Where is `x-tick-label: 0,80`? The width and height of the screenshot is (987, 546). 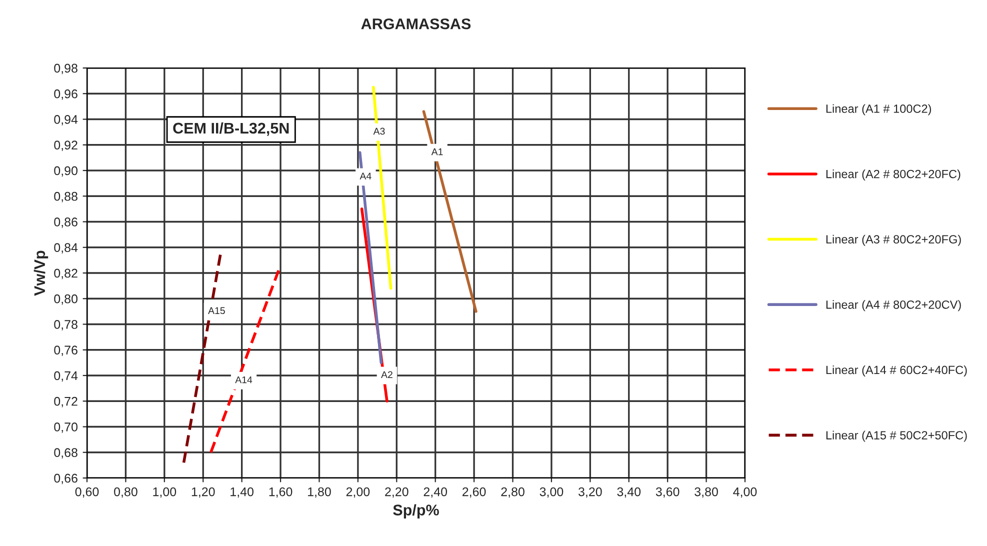
x-tick-label: 0,80 is located at coordinates (126, 492).